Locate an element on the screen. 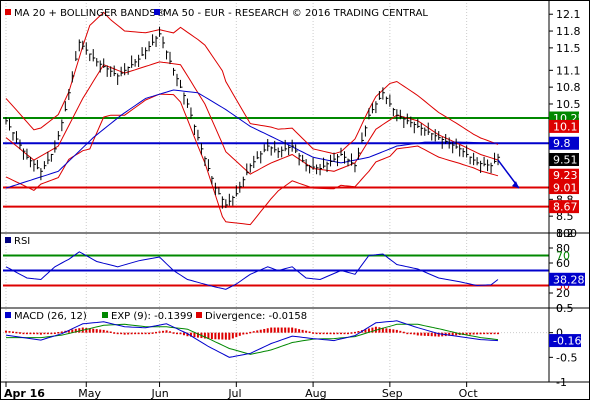 Image resolution: width=590 pixels, height=404 pixels. y-tick-label: 8.2 is located at coordinates (565, 233).